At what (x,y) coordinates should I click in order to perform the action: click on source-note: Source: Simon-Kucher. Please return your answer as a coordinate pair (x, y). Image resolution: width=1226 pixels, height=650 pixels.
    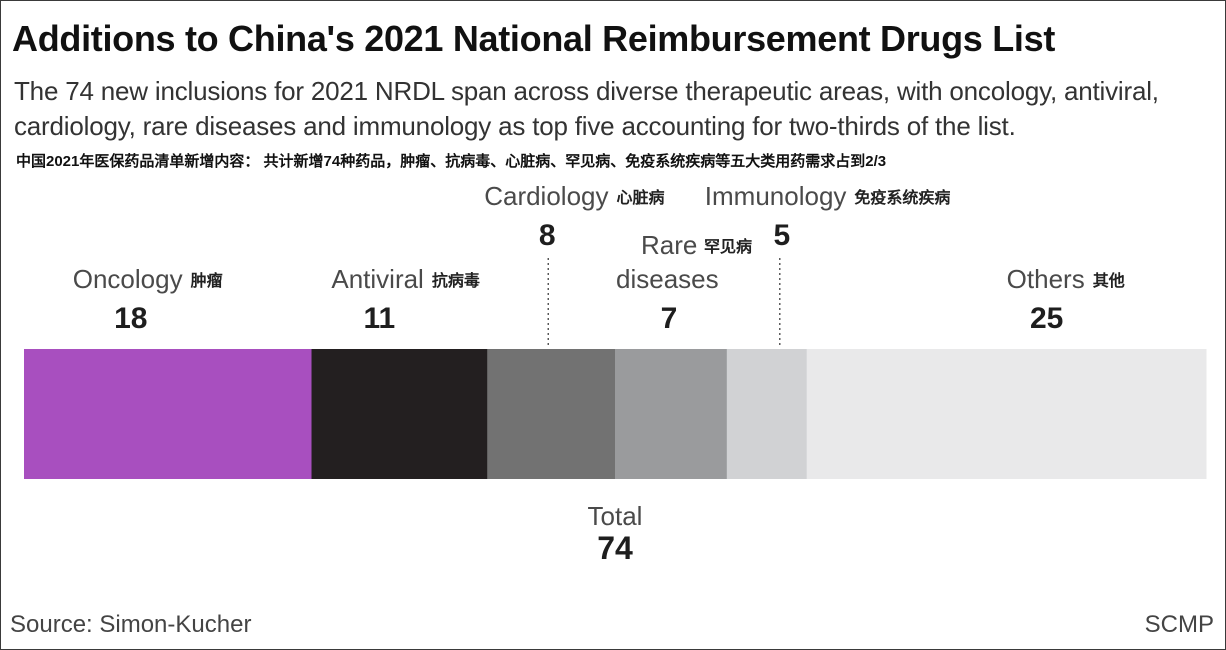
    Looking at the image, I should click on (131, 624).